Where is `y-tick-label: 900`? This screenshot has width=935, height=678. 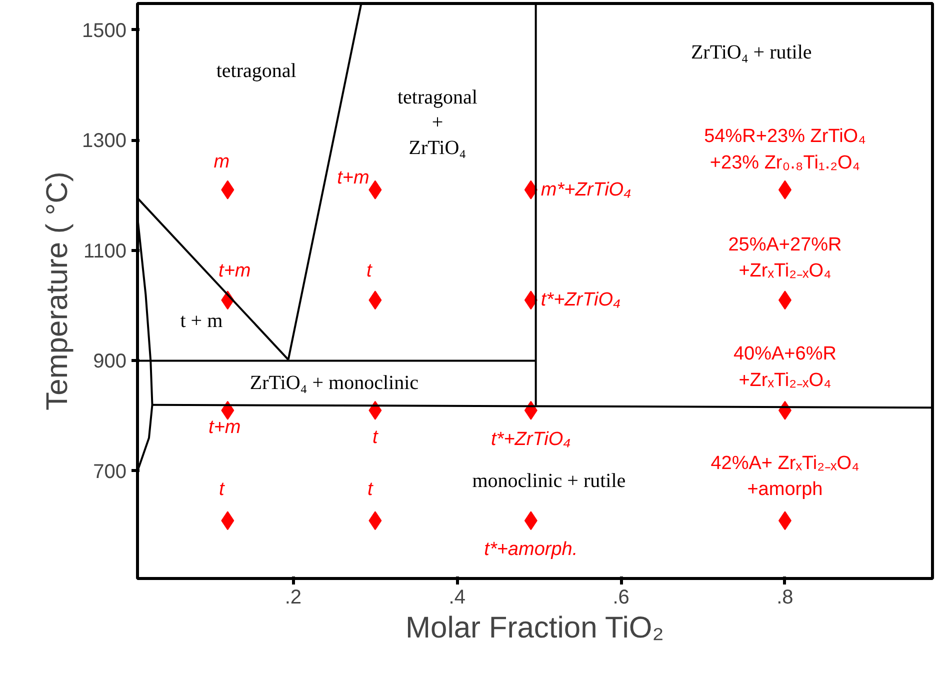
y-tick-label: 900 is located at coordinates (110, 361).